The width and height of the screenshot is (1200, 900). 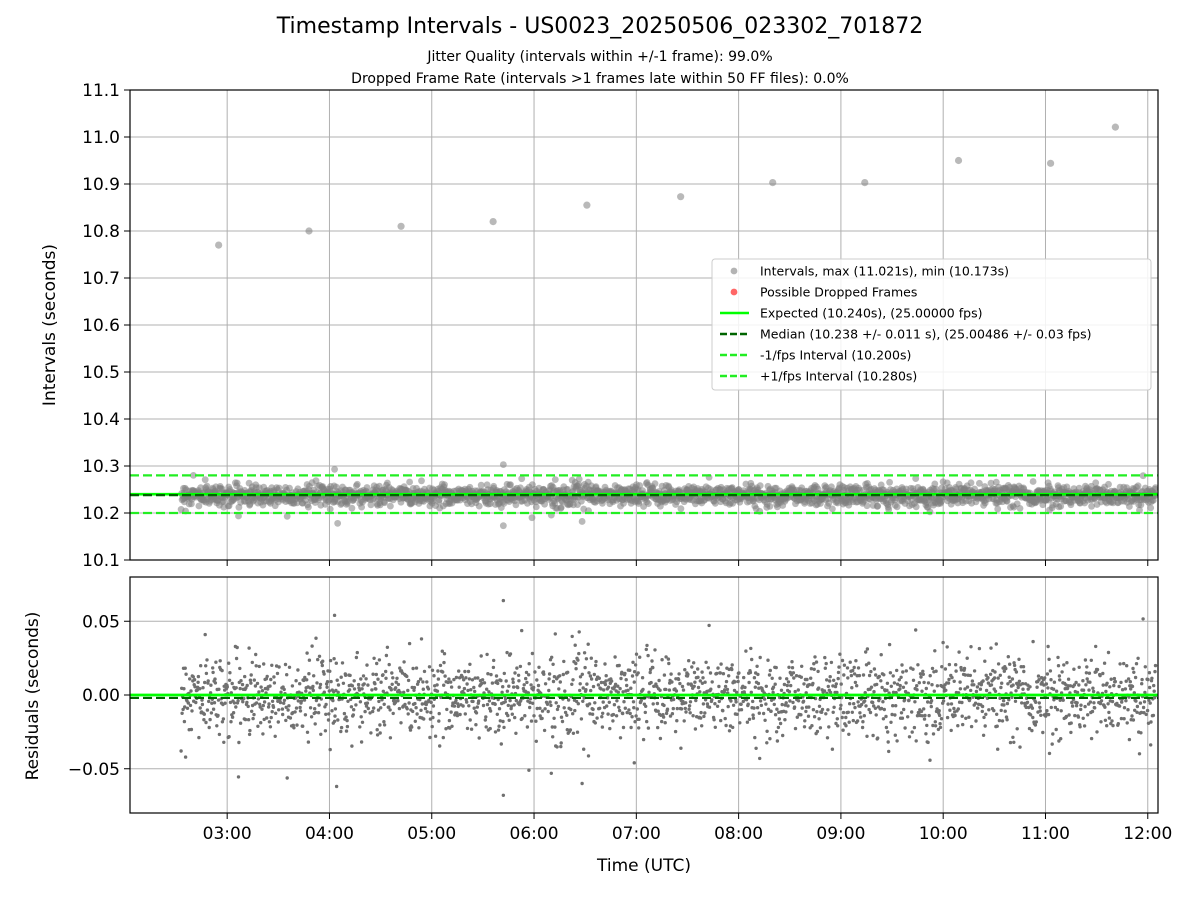 What do you see at coordinates (101, 373) in the screenshot?
I see `y-tick-label: 10.5` at bounding box center [101, 373].